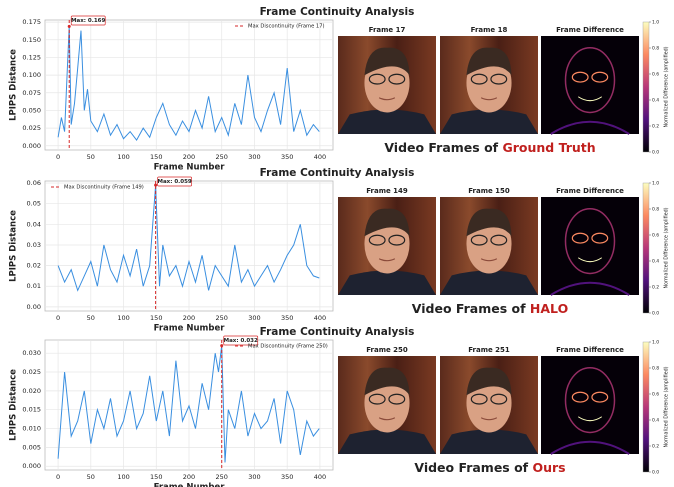 This screenshot has height=487, width=674. Describe the element at coordinates (387, 350) in the screenshot. I see `frame-title: Frame 250` at that location.